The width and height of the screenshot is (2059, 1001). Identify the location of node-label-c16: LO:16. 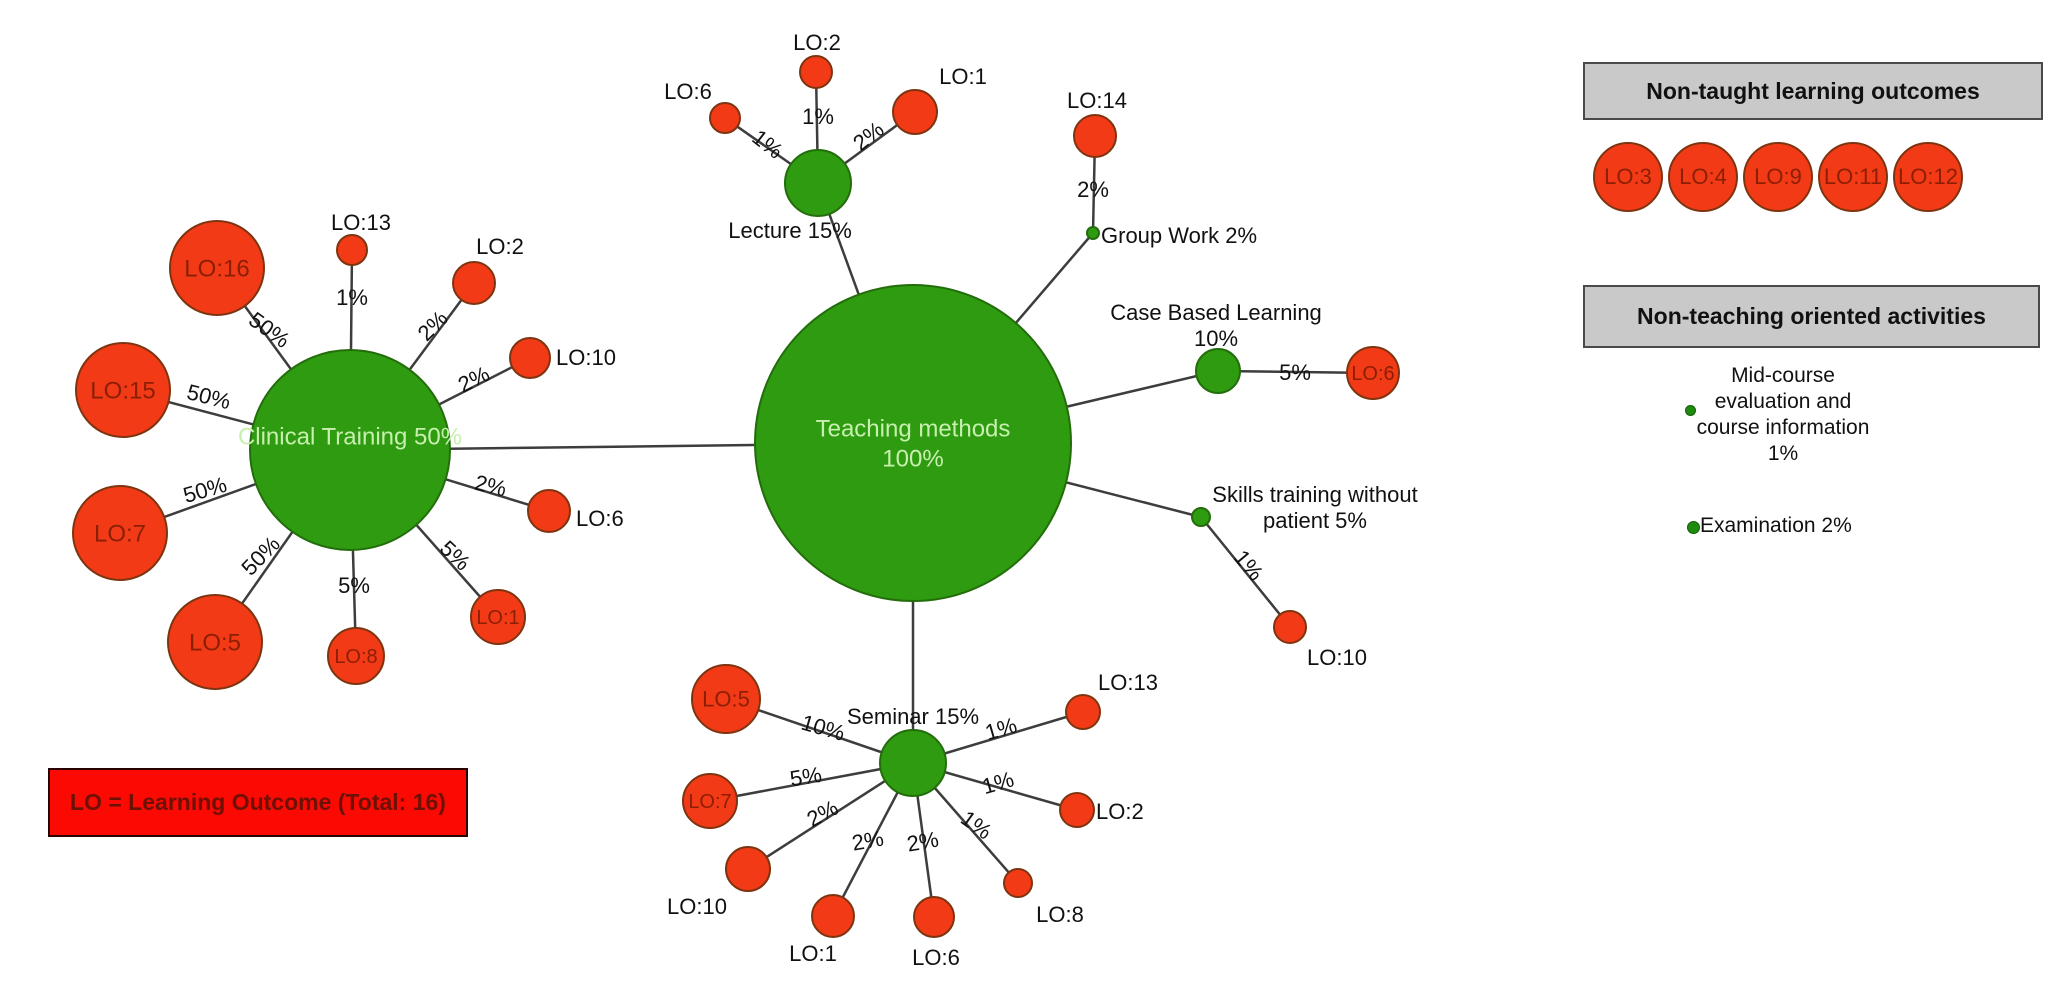
(216, 268).